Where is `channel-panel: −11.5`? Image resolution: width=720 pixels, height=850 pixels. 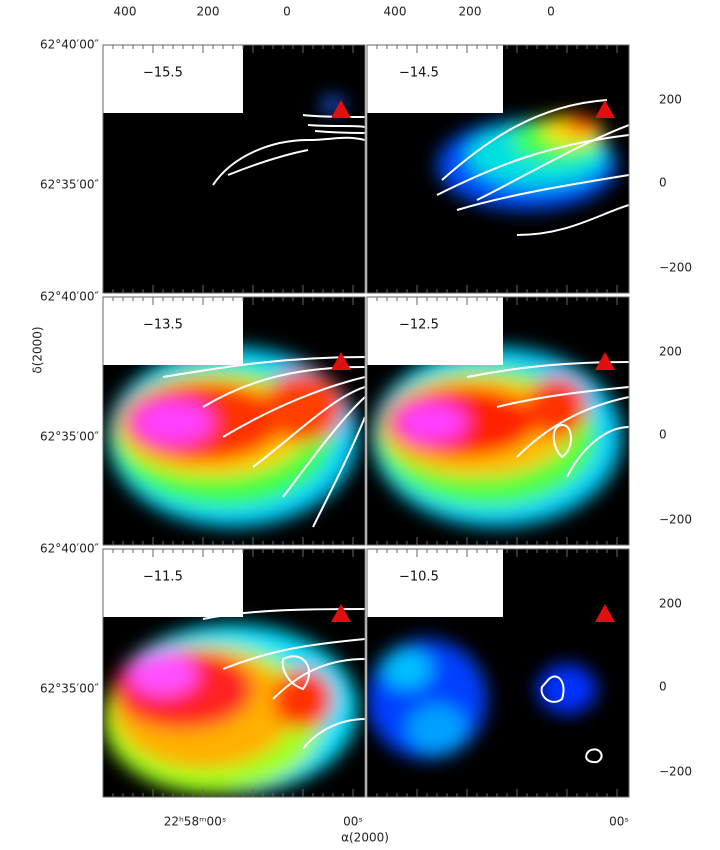
channel-panel: −11.5 is located at coordinates (234, 673).